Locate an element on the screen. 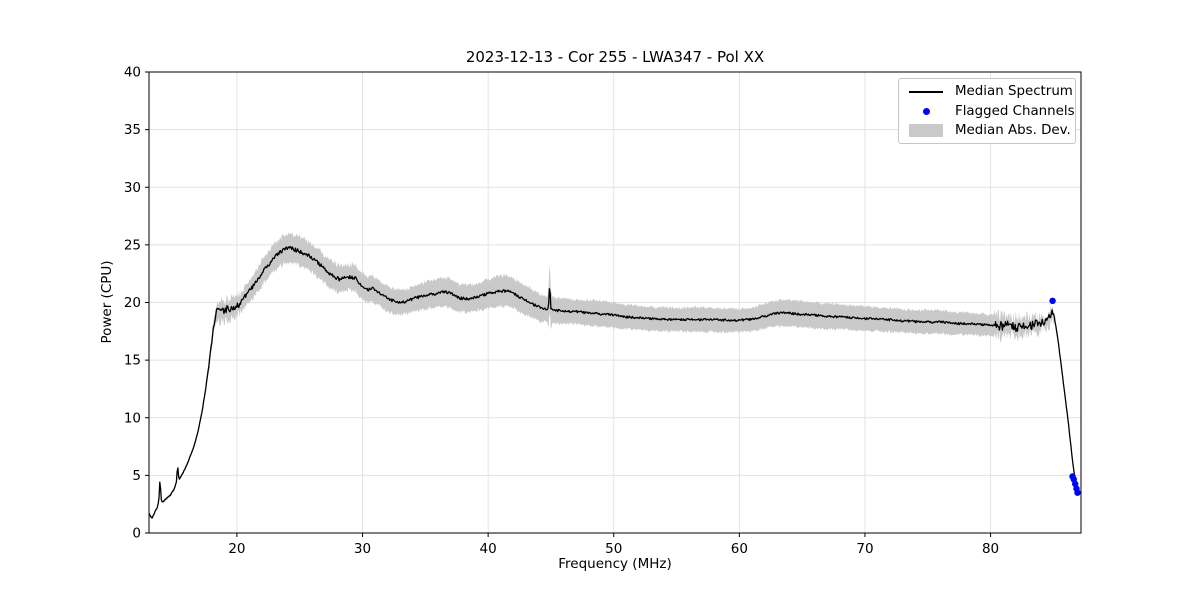 This screenshot has width=1200, height=600. y-tick-label: 15 is located at coordinates (132, 361).